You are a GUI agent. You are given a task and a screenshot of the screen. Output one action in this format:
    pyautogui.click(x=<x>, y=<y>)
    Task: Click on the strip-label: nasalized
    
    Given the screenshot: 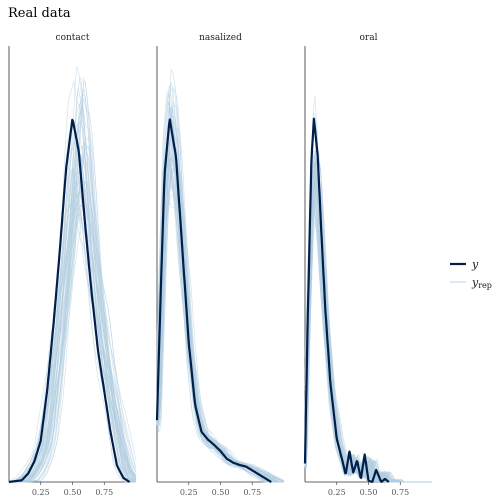 What is the action you would take?
    pyautogui.click(x=220, y=38)
    